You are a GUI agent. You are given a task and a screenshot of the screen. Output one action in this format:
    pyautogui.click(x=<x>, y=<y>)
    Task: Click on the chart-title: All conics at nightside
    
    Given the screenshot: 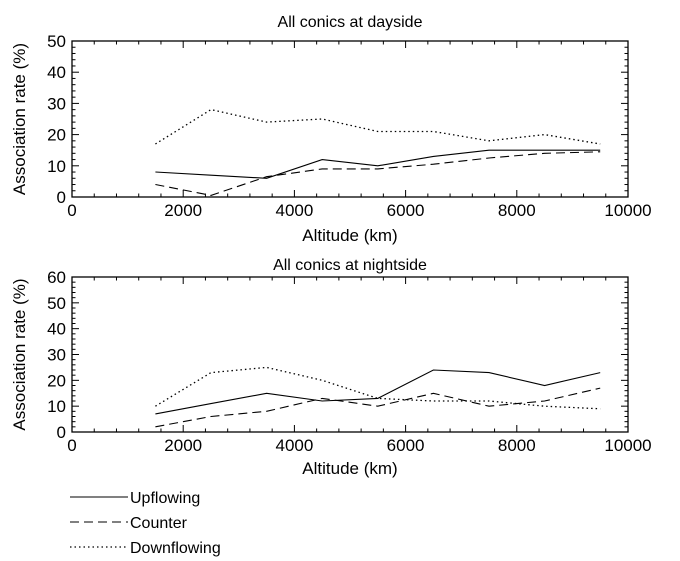 What is the action you would take?
    pyautogui.click(x=350, y=265)
    